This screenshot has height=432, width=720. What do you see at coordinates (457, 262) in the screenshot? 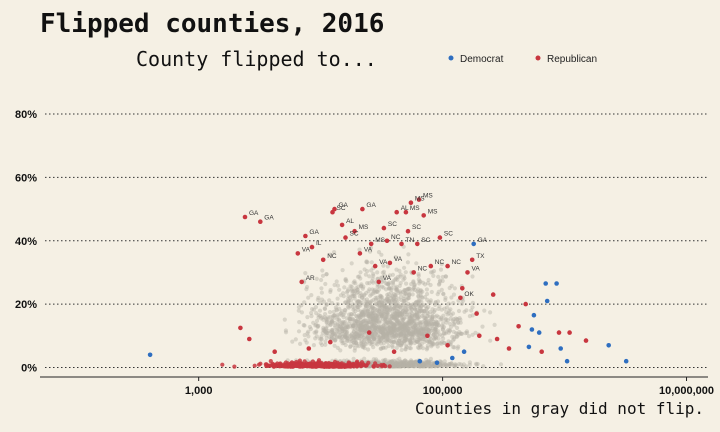
I see `state-label: NC` at bounding box center [457, 262].